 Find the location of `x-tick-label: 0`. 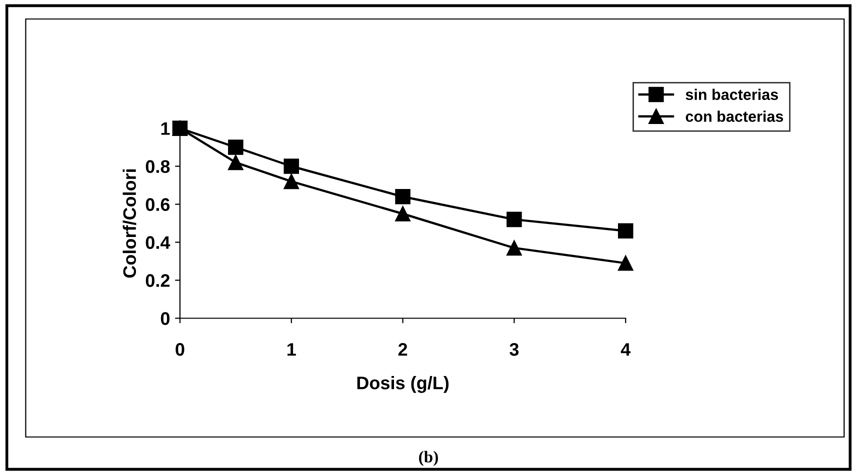

x-tick-label: 0 is located at coordinates (180, 349).